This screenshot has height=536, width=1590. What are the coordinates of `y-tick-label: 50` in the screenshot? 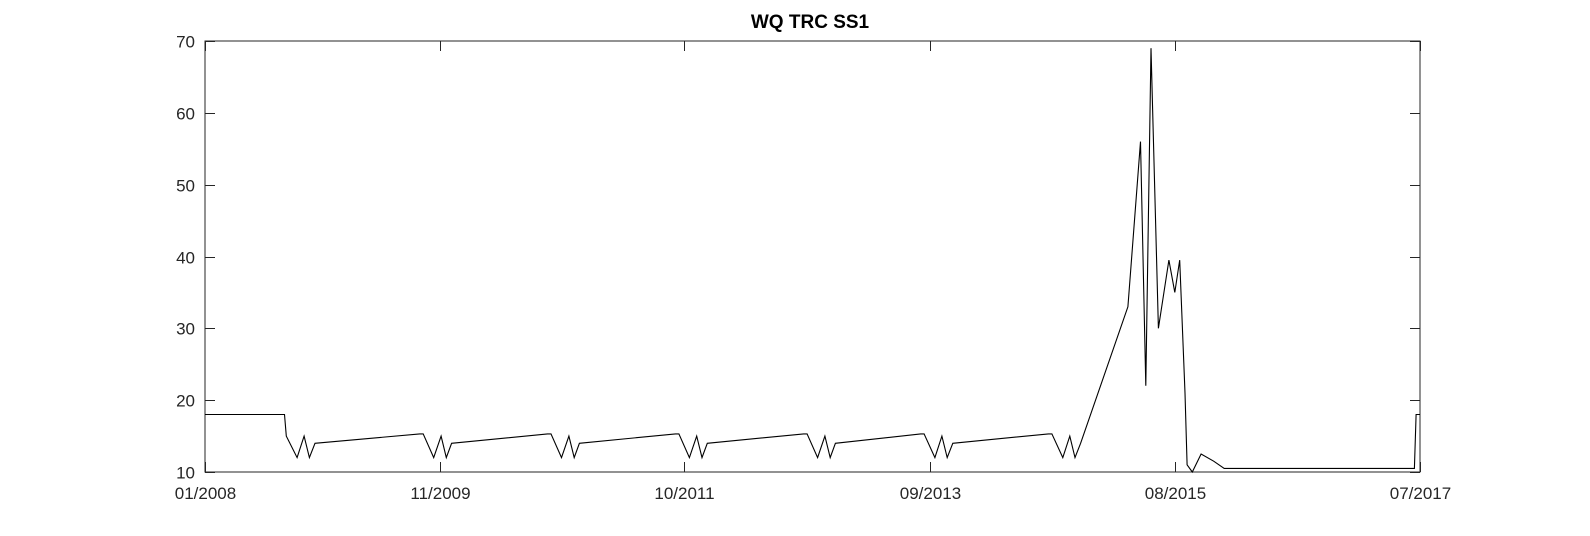 It's located at (185, 186).